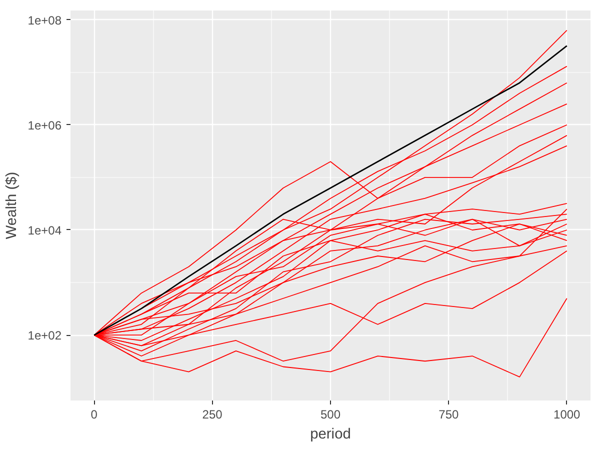 The image size is (600, 450). I want to click on y-tick-label: 1e+02, so click(45, 335).